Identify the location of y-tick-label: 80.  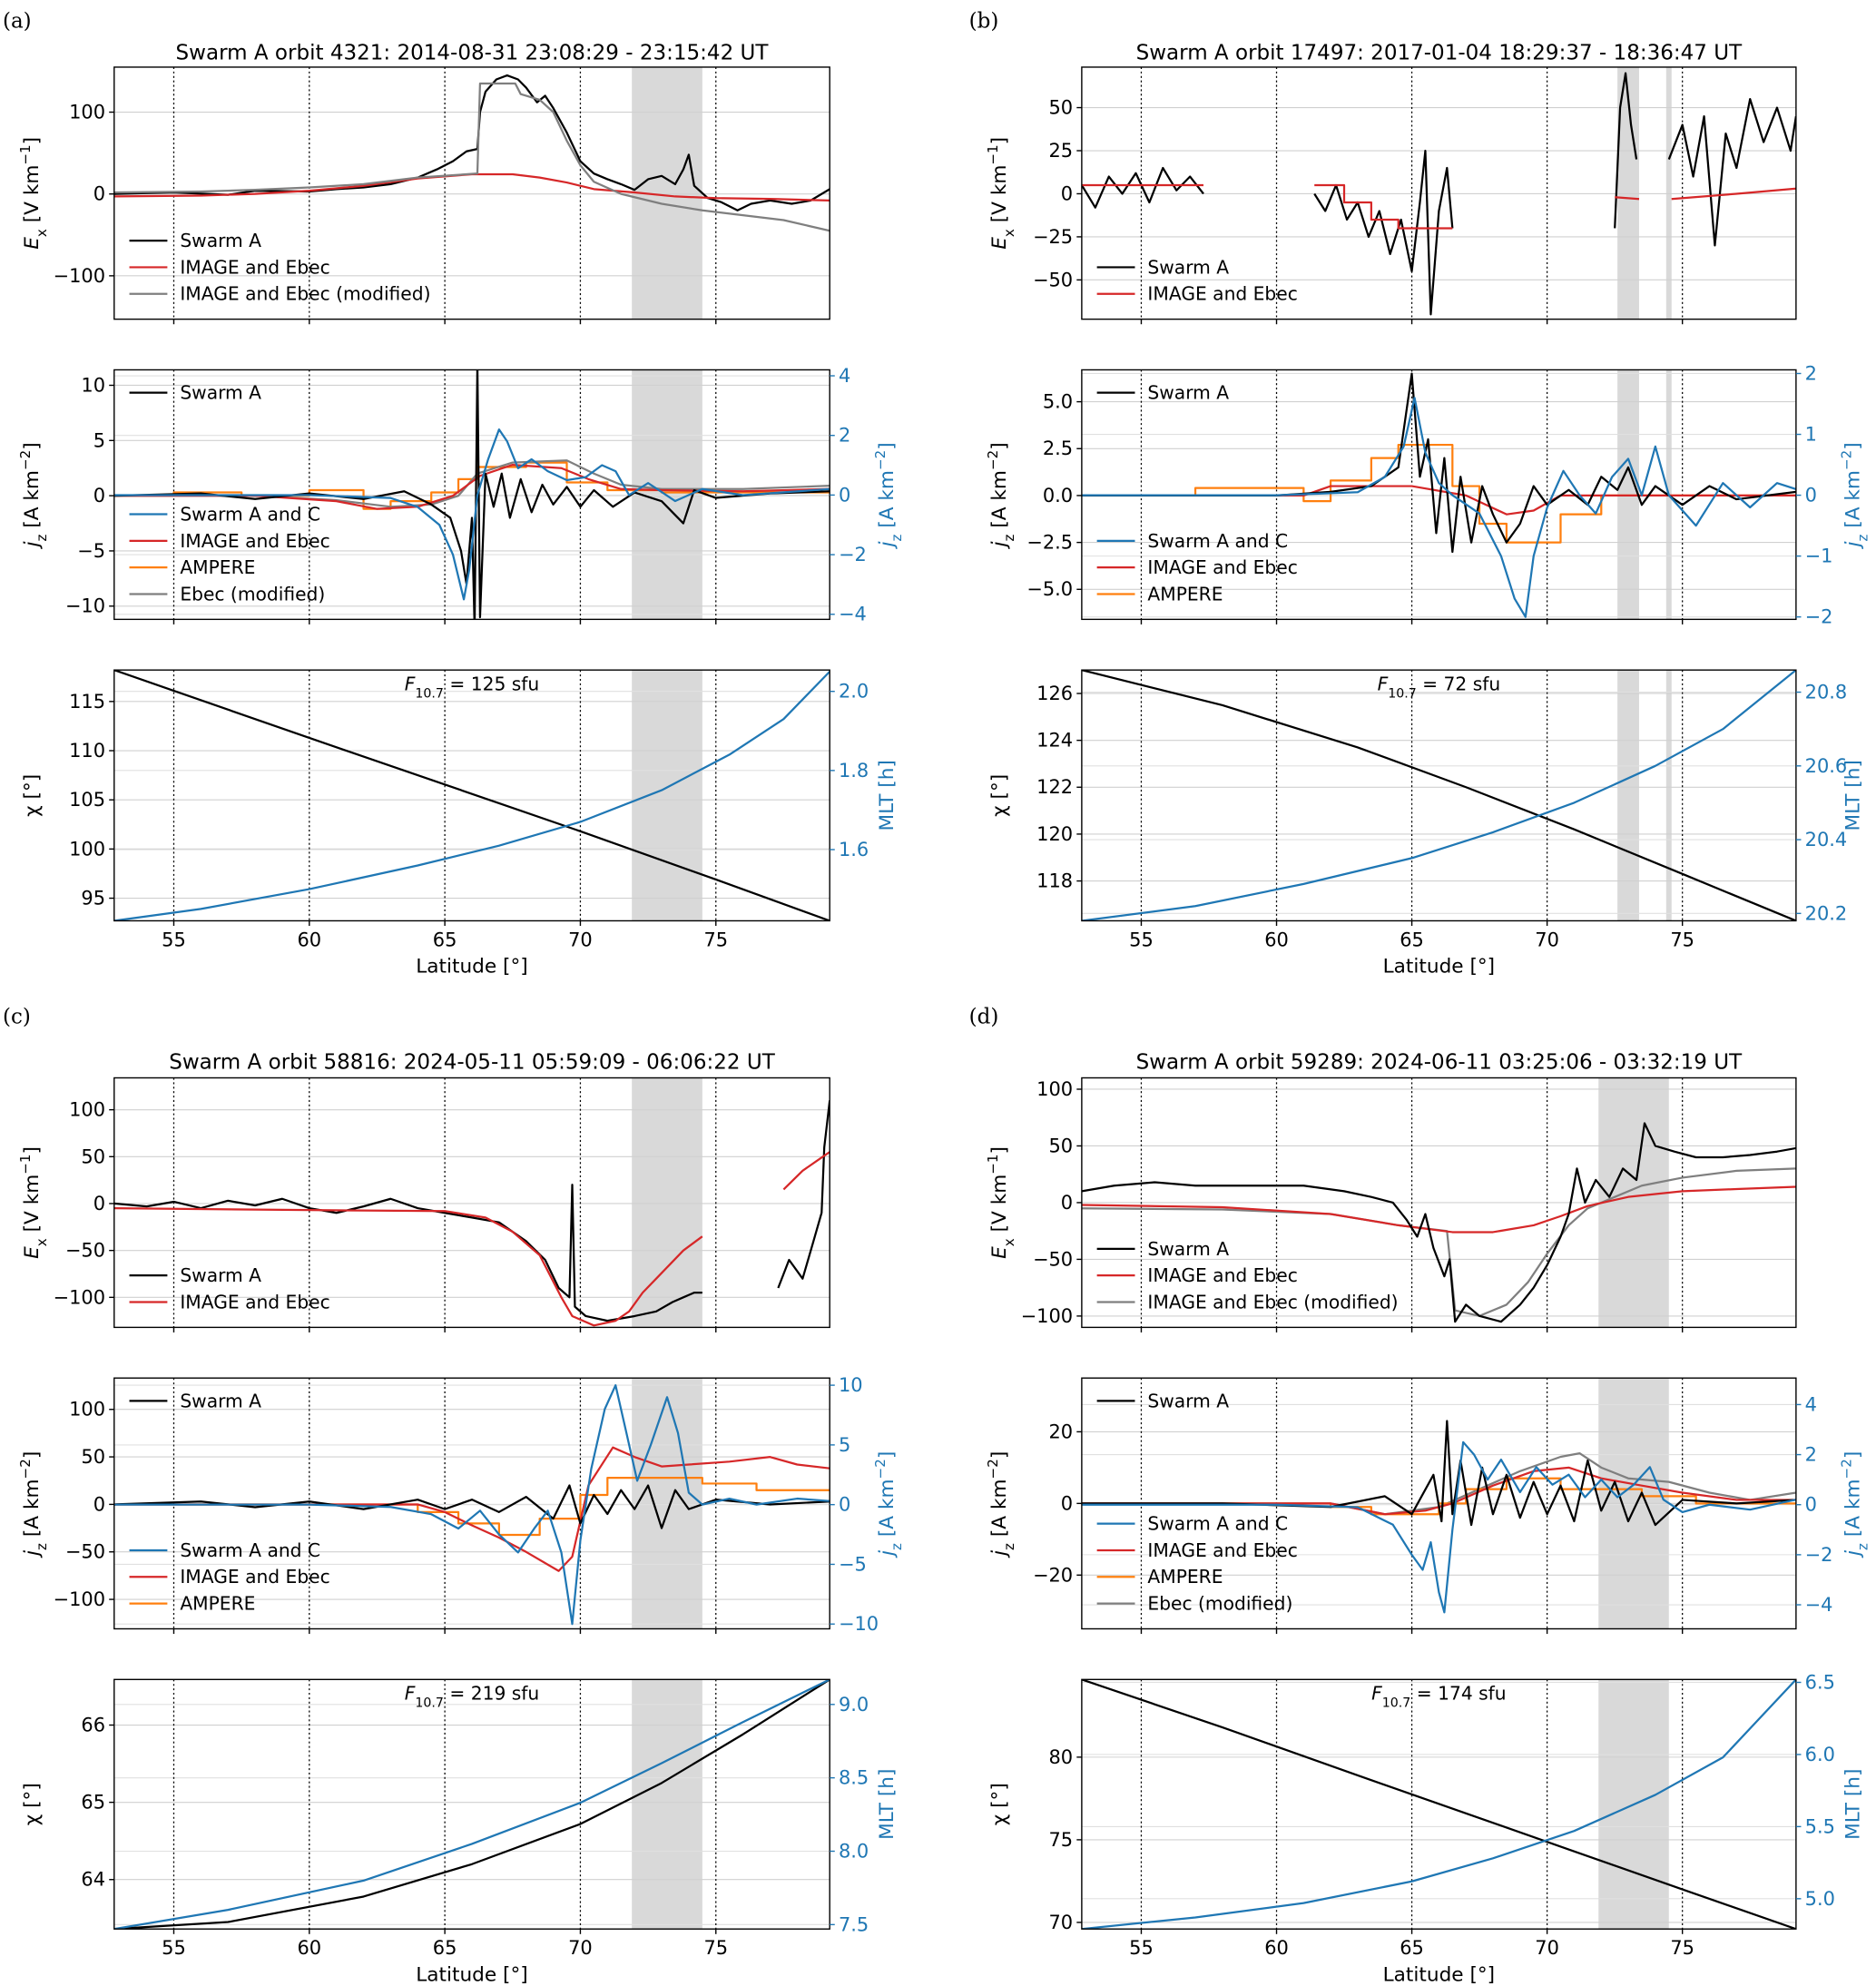
(1061, 1757).